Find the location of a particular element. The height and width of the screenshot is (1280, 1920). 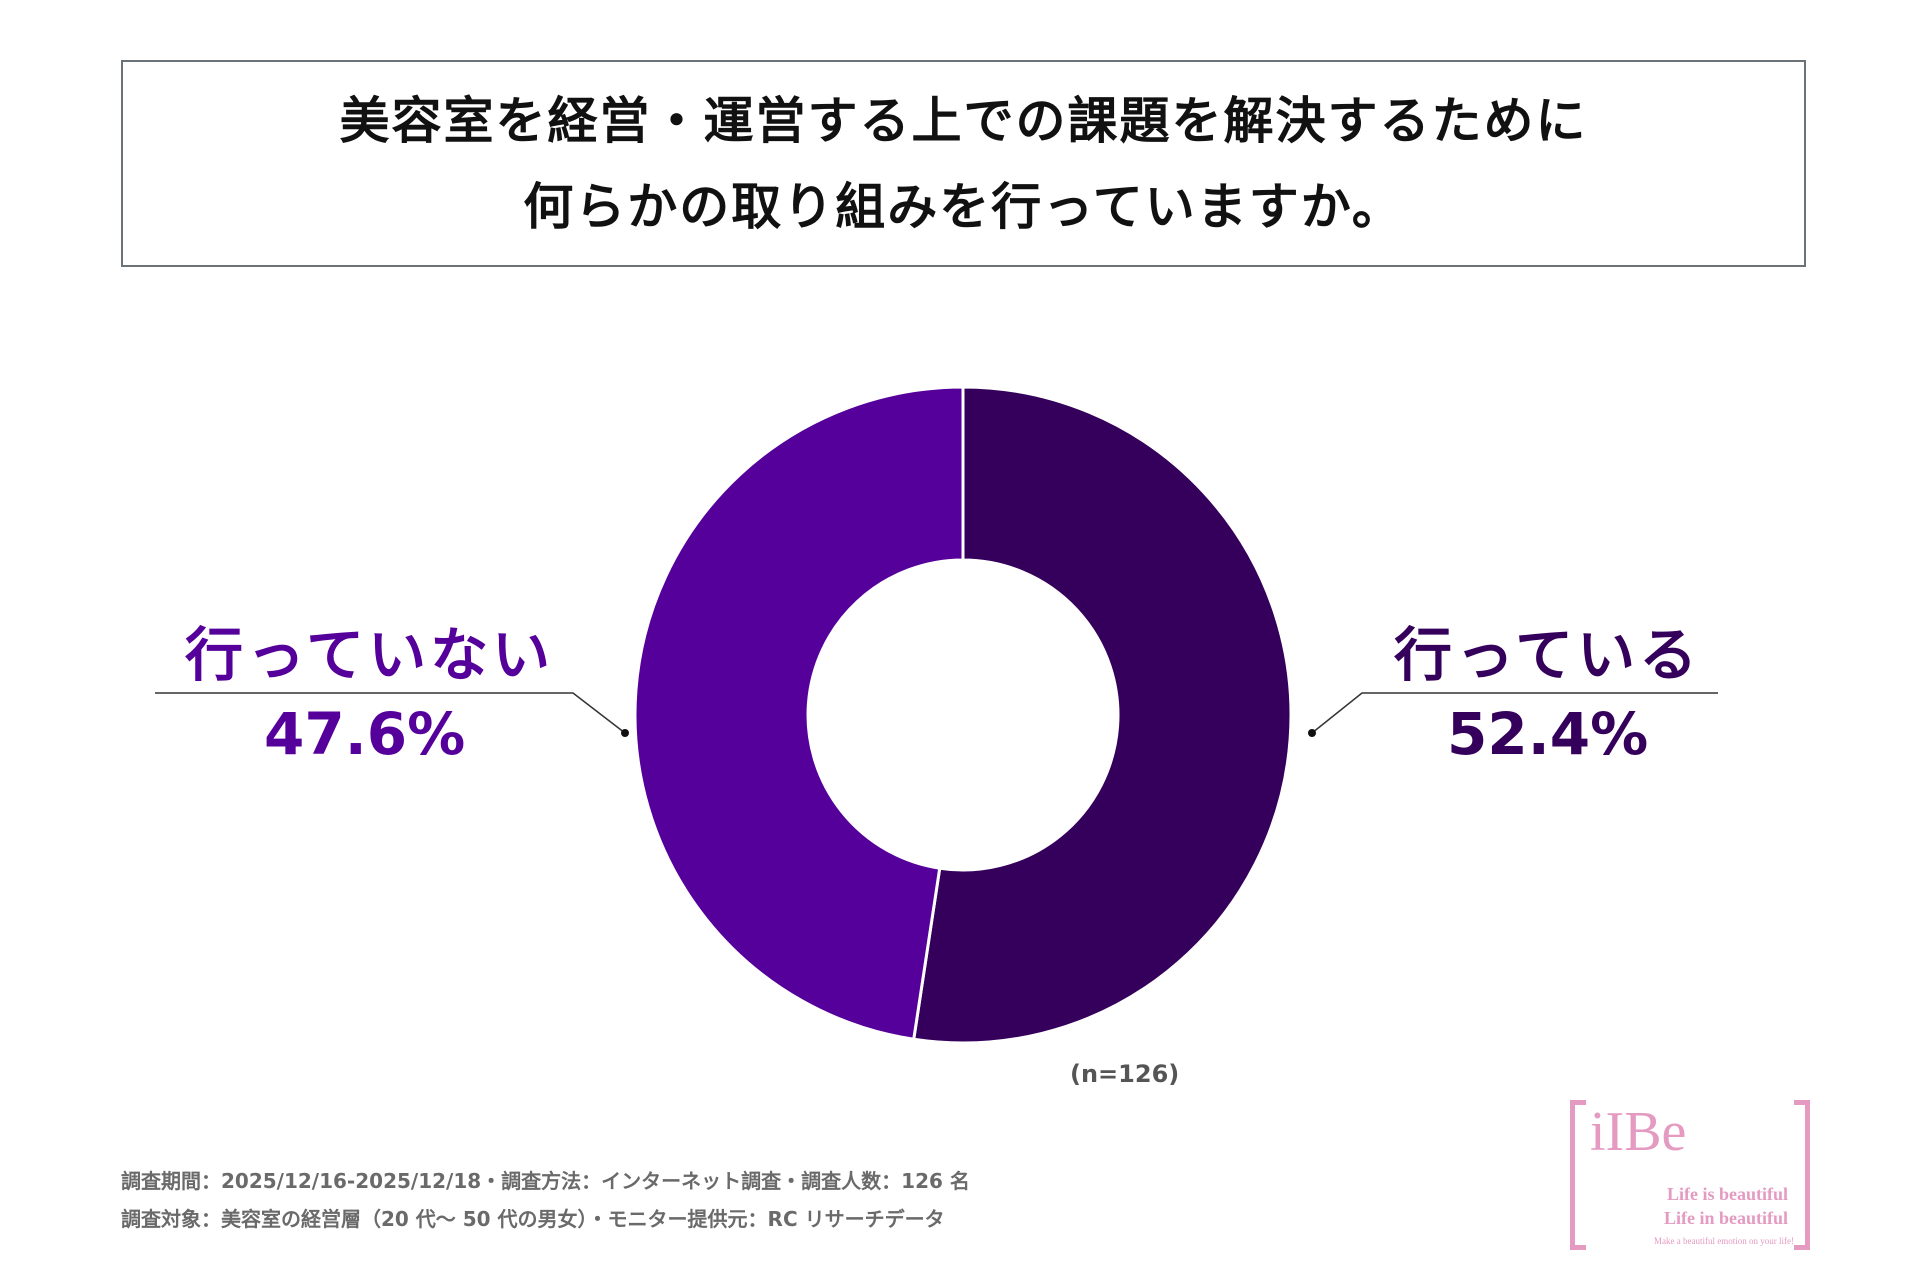

sample-size-label: (n=126) is located at coordinates (1125, 1074).